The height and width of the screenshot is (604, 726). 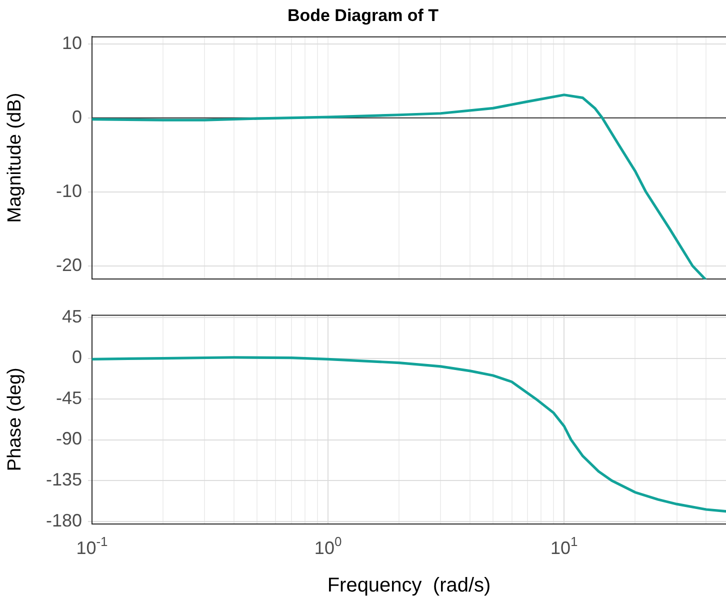 What do you see at coordinates (363, 15) in the screenshot?
I see `chart-title: Bode Diagram of T` at bounding box center [363, 15].